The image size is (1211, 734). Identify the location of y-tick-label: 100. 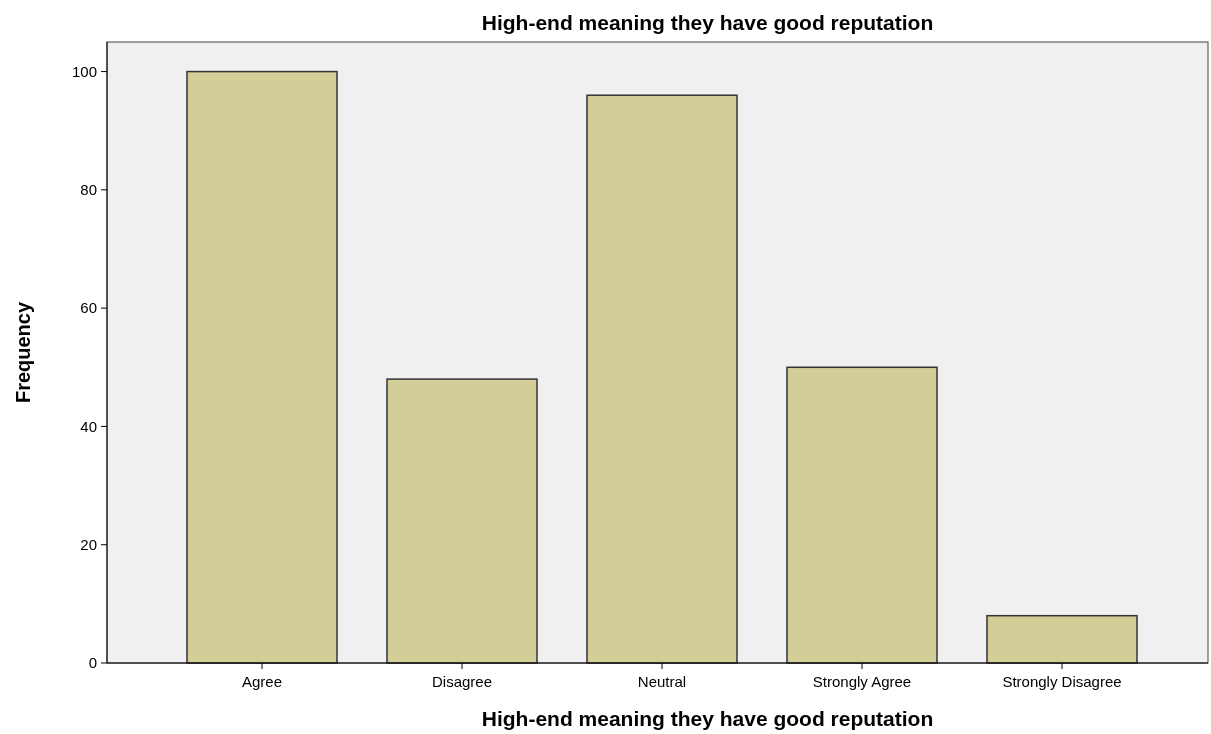
(84, 71).